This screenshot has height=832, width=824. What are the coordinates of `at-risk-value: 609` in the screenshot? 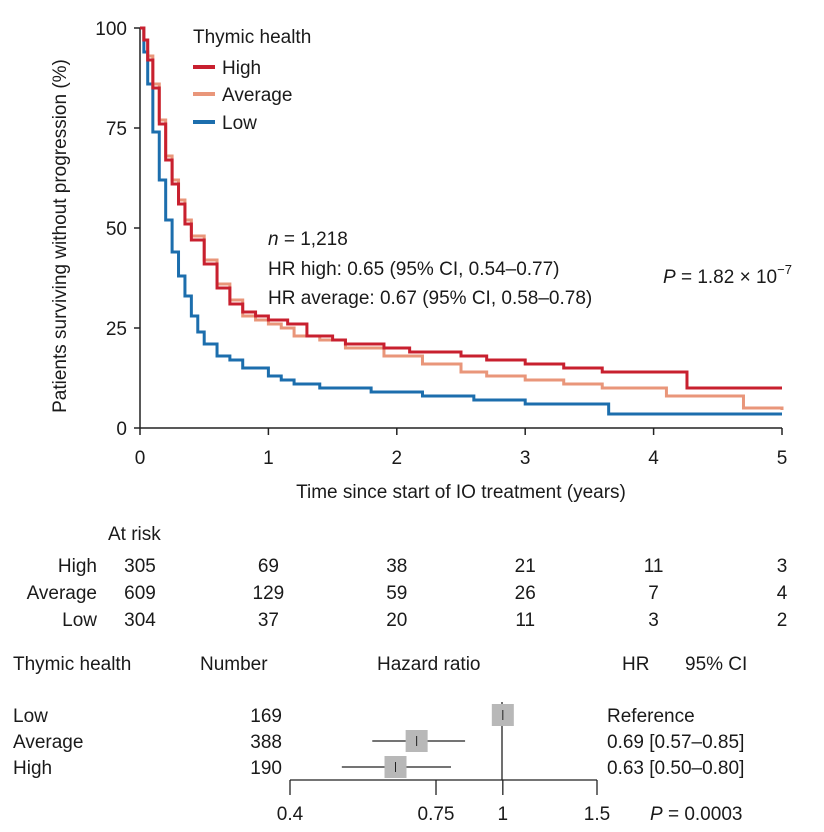 It's located at (140, 593).